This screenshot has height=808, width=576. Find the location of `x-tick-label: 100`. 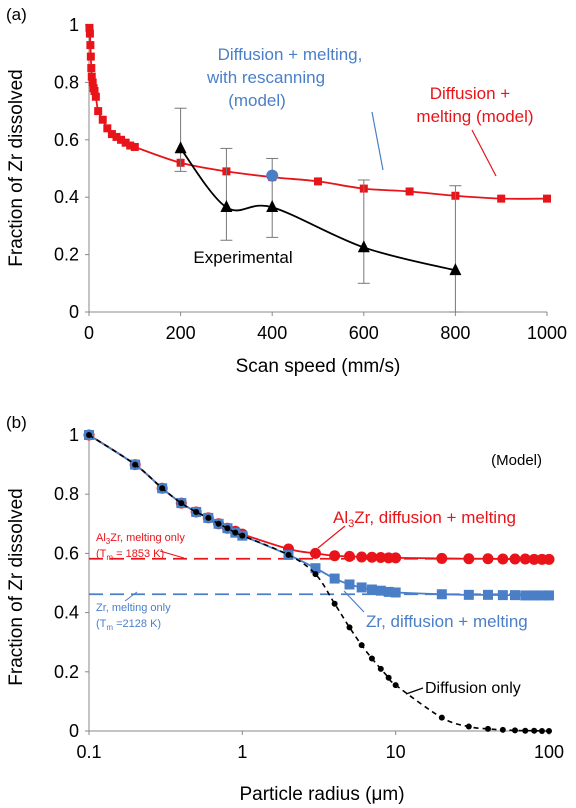

x-tick-label: 100 is located at coordinates (549, 752).